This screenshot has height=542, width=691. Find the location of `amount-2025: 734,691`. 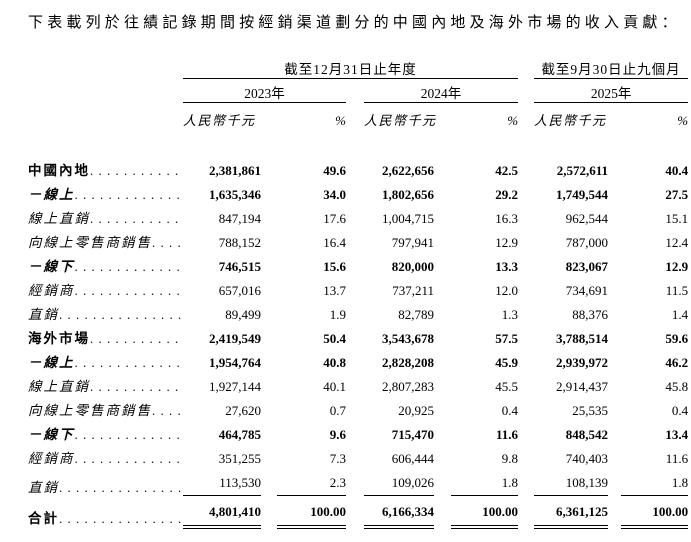

amount-2025: 734,691 is located at coordinates (587, 290).